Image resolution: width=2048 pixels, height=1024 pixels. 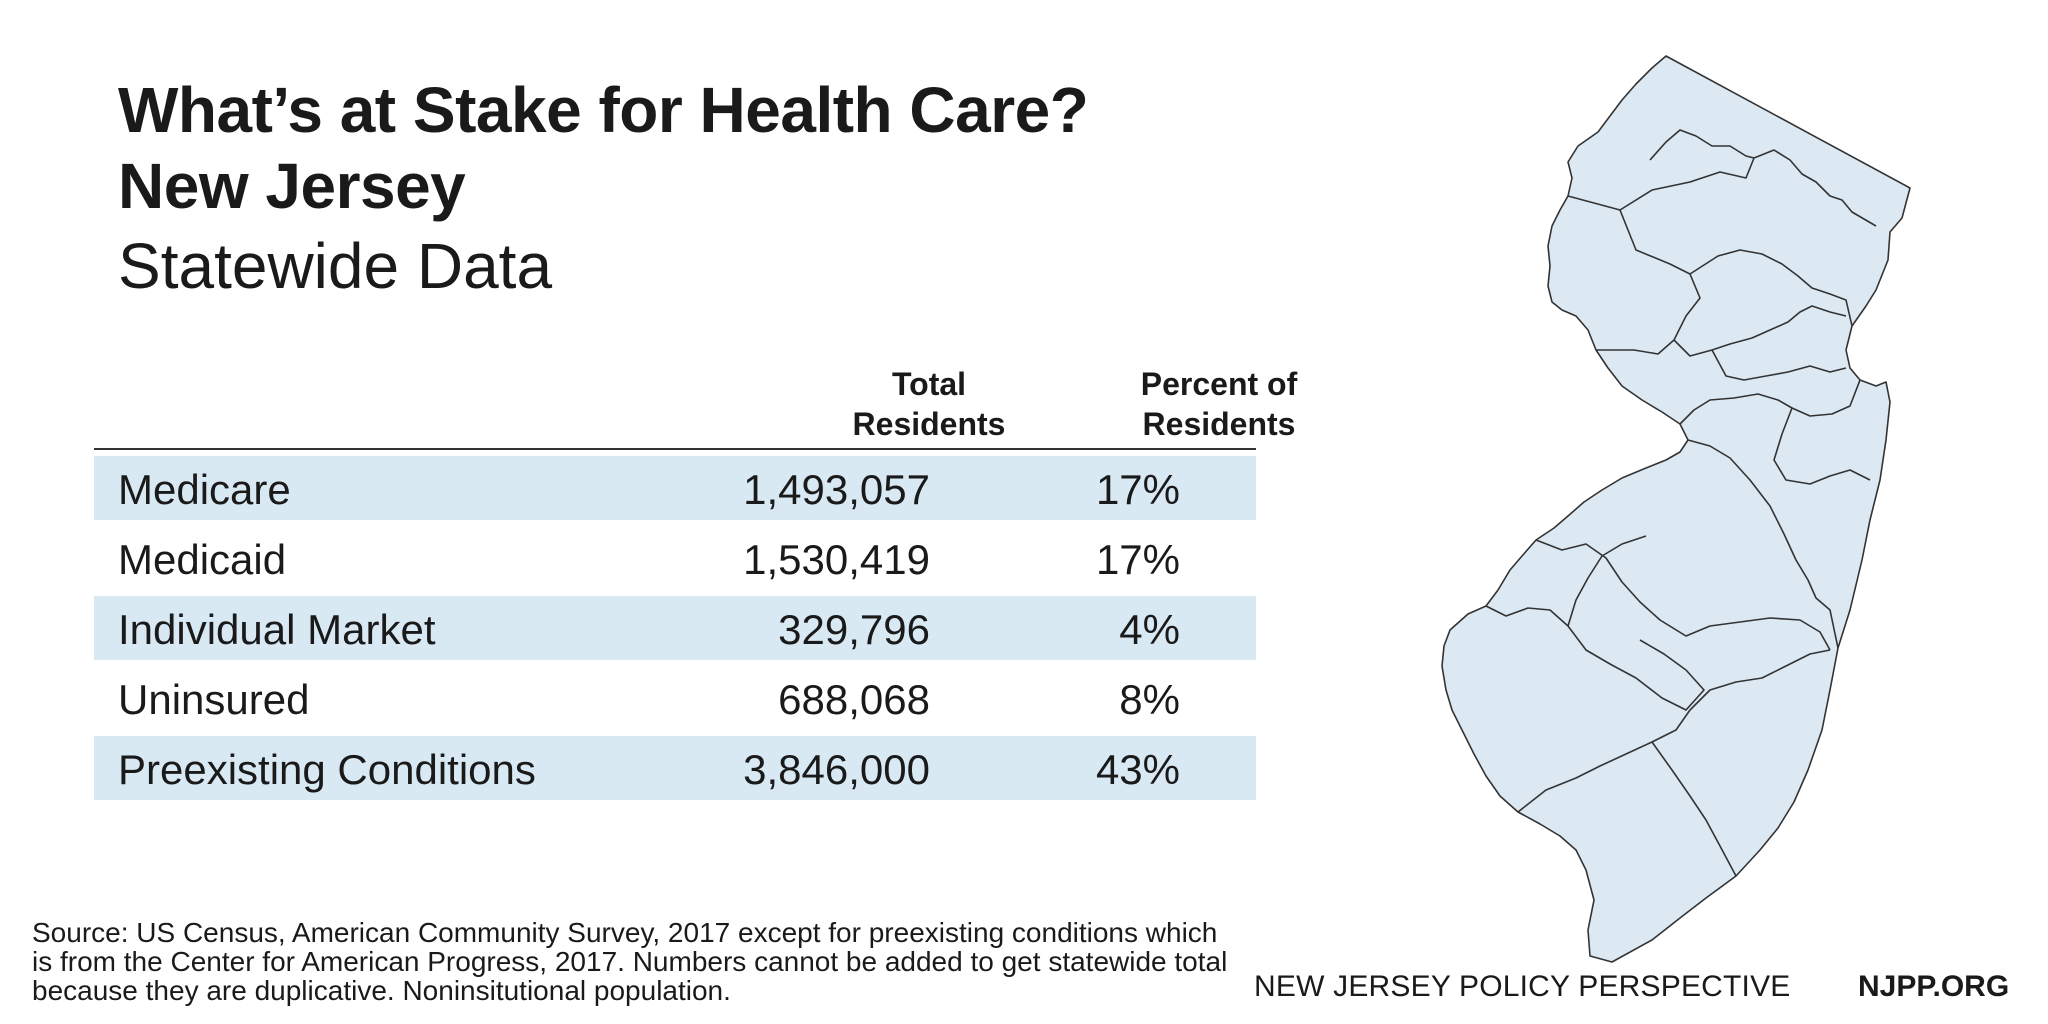 What do you see at coordinates (675, 698) in the screenshot?
I see `table-row: Uninsured 688,068 8%` at bounding box center [675, 698].